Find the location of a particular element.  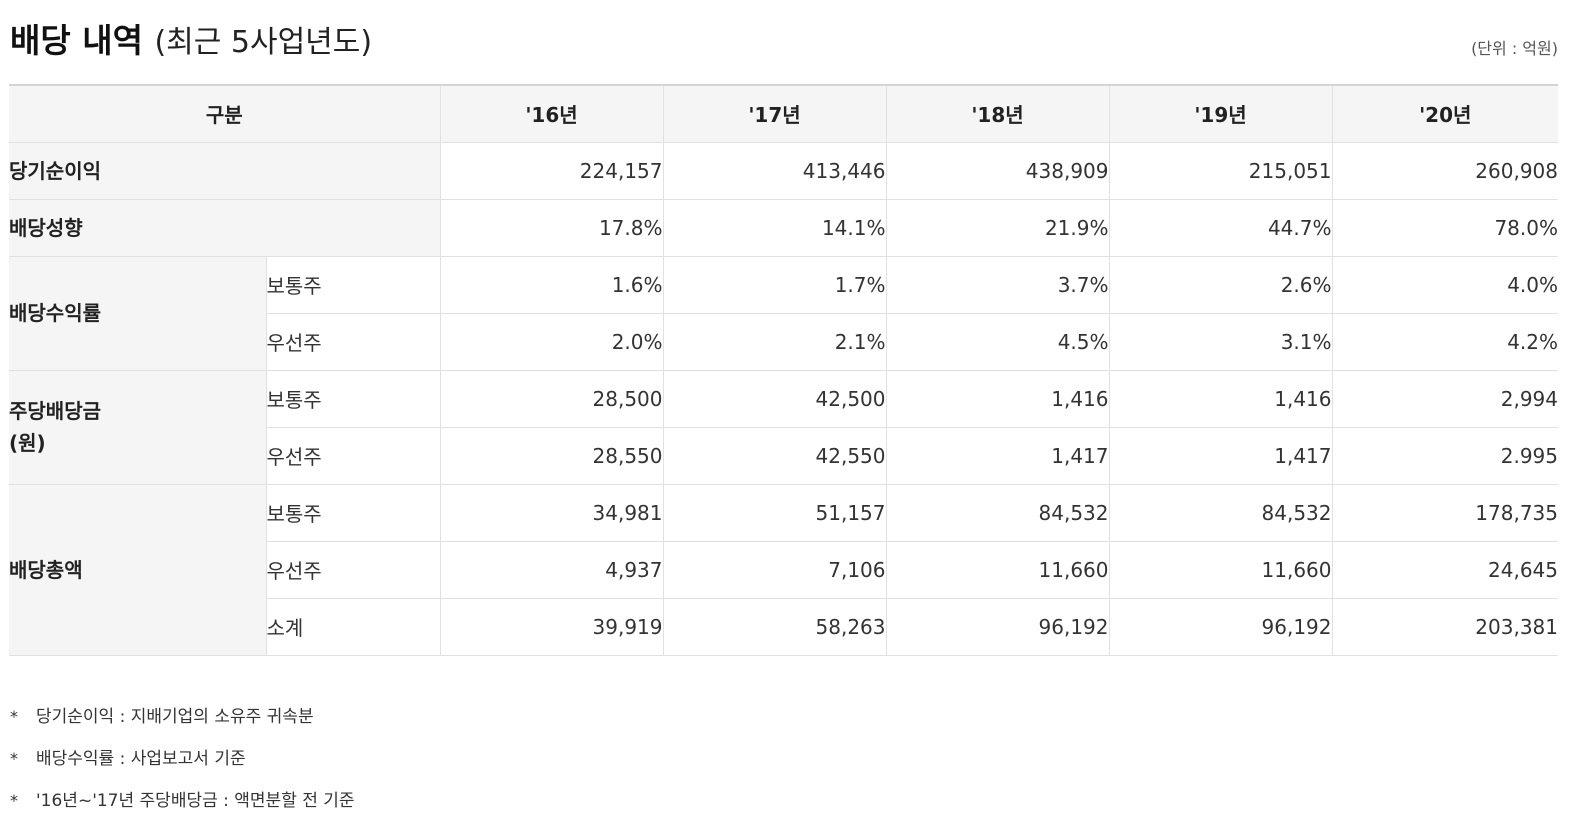

table-header-row: 구분 '16년 '17년 '18년 '19년 '20년 is located at coordinates (783, 113).